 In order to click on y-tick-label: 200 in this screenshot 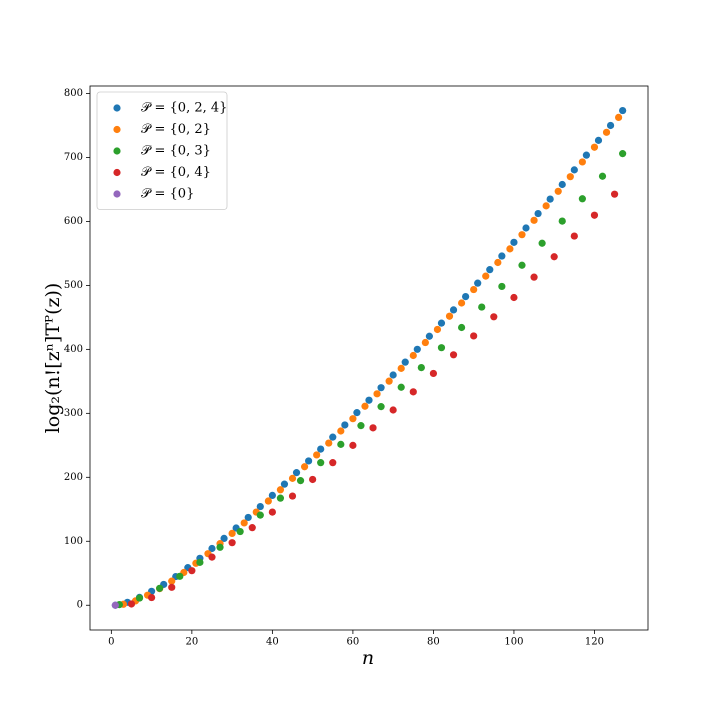, I will do `click(73, 477)`.